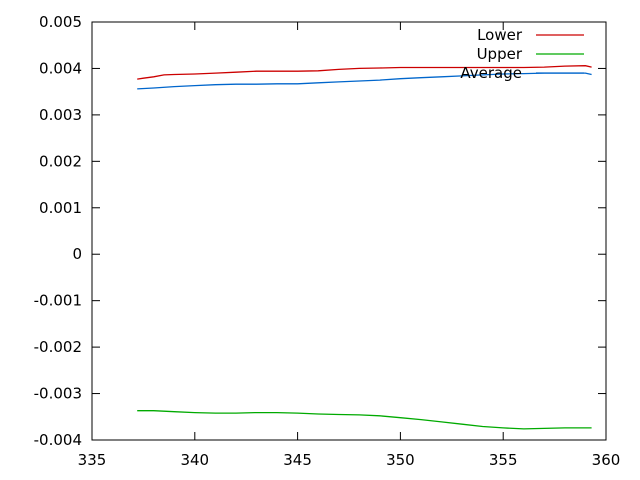  What do you see at coordinates (60, 161) in the screenshot?
I see `y-tick-label: 0.002` at bounding box center [60, 161].